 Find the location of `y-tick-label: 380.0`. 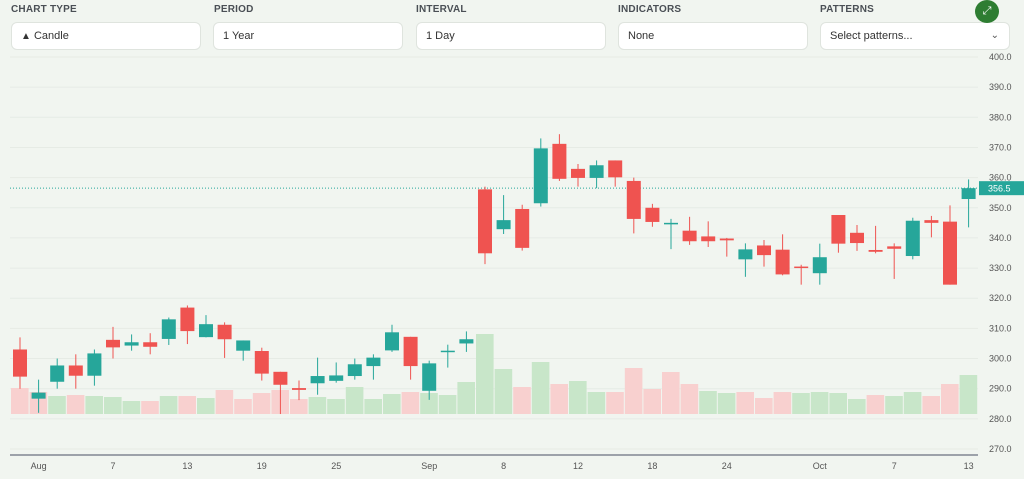

y-tick-label: 380.0 is located at coordinates (1000, 117).